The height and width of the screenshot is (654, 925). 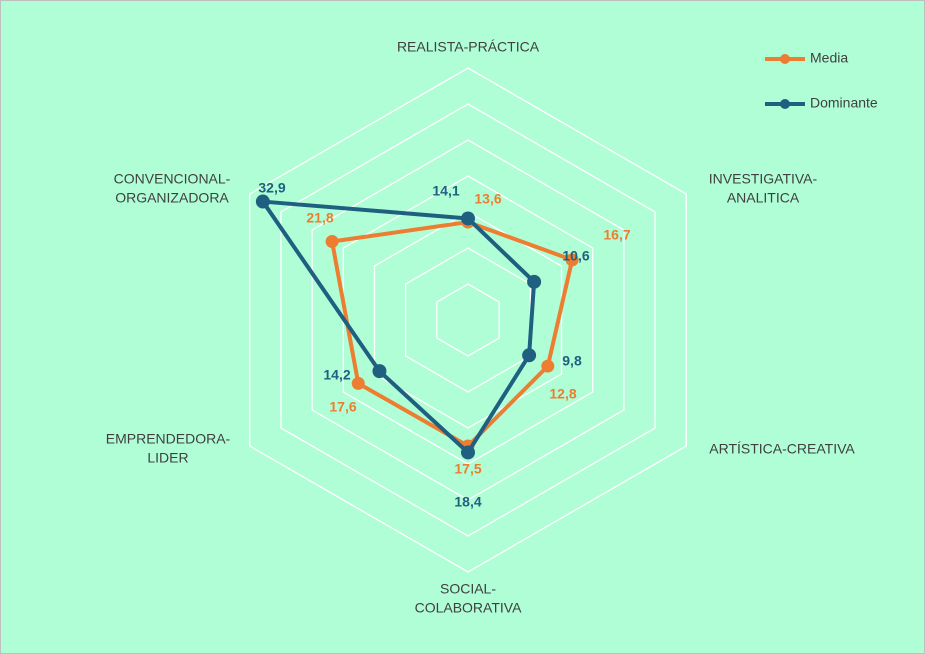 I want to click on category-label: CONVENCIONAL-, so click(x=172, y=179).